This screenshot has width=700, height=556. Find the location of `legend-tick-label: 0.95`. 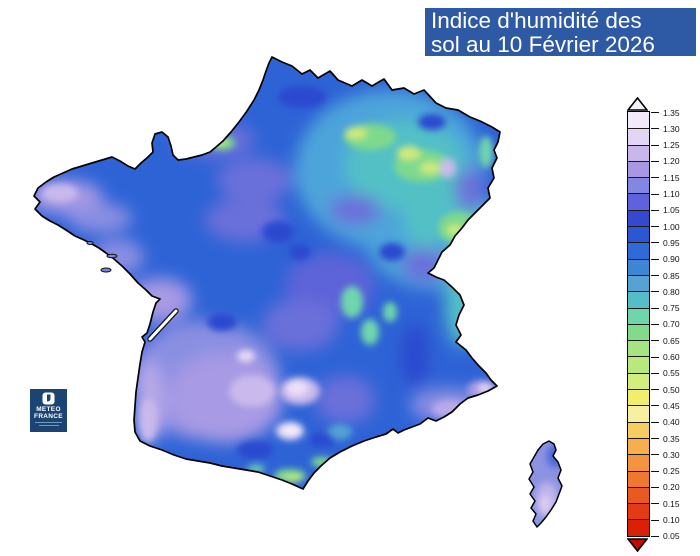

legend-tick-label: 0.95 is located at coordinates (671, 242).